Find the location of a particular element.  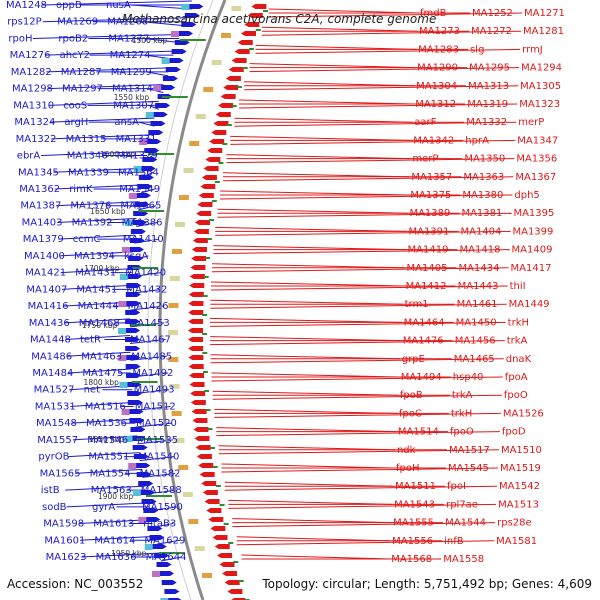

gene-label-right: MA1476 is located at coordinates (423, 341).